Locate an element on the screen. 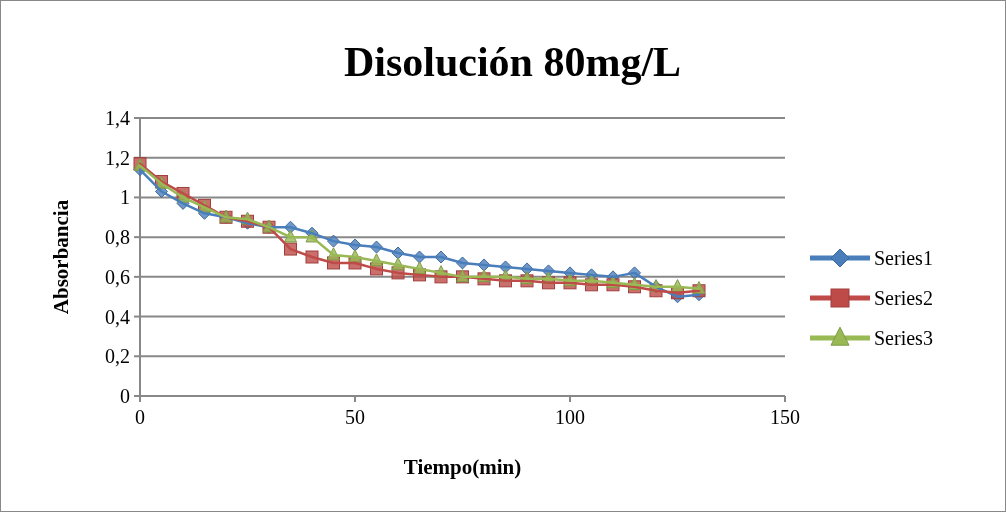 The image size is (1006, 512). y-tick-label: 0,6 is located at coordinates (117, 276).